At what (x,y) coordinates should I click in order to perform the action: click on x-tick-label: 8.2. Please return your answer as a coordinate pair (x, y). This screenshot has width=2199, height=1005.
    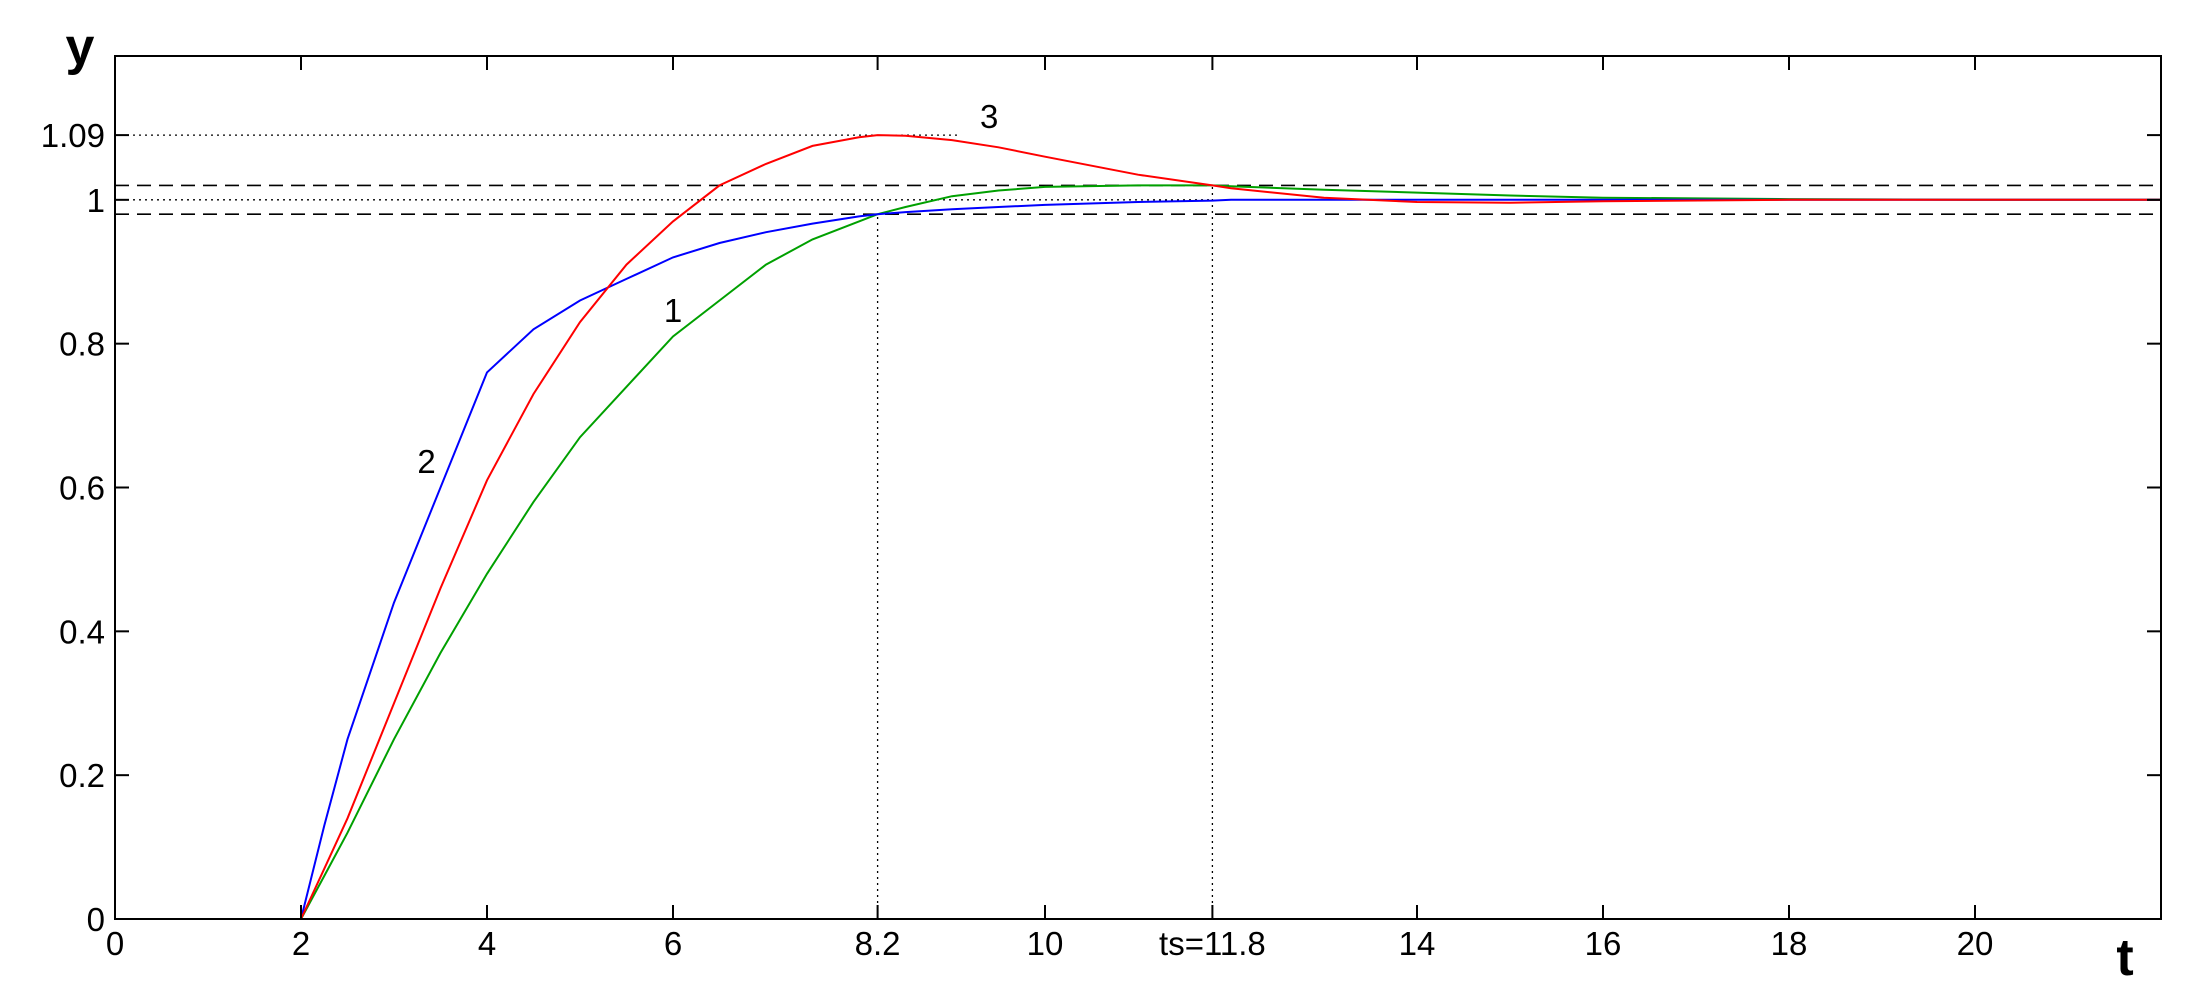
    Looking at the image, I should click on (878, 943).